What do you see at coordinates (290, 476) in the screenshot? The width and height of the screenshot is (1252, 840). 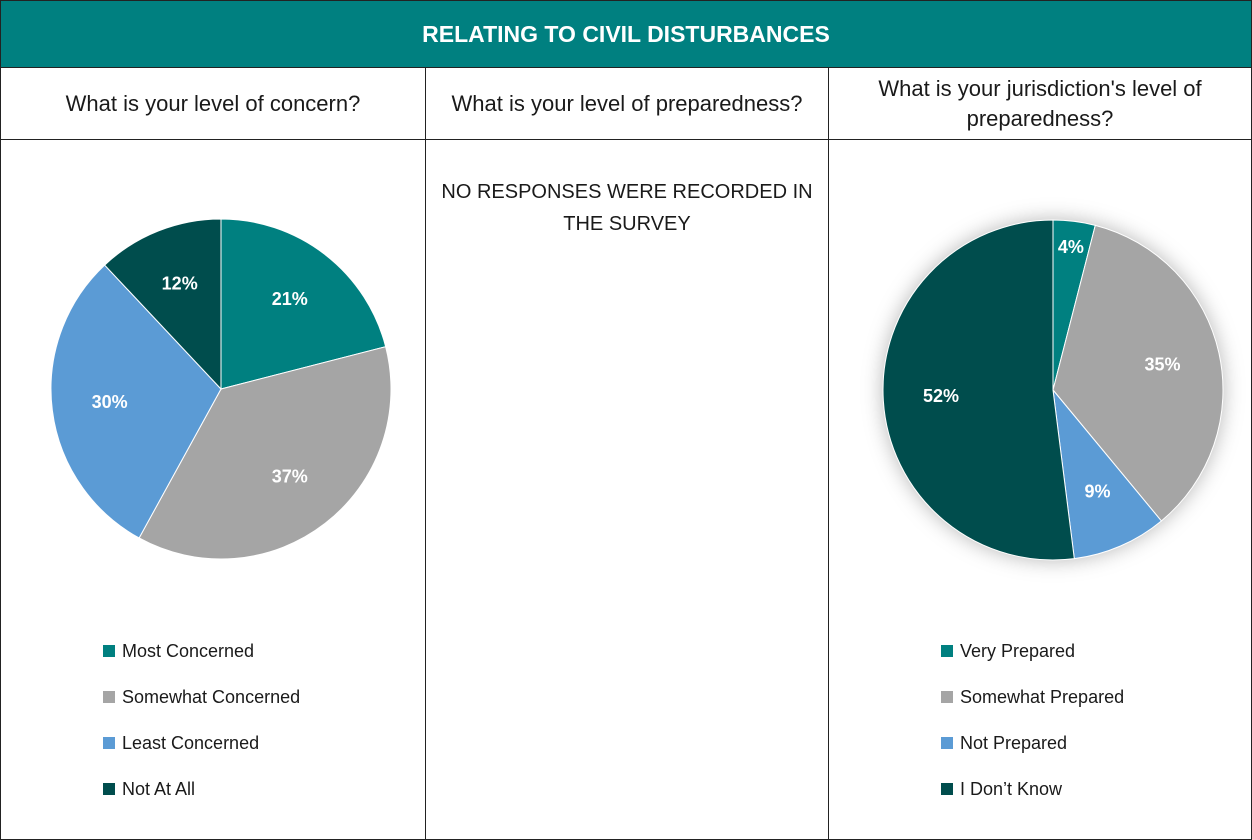 I see `slice-data-label: 37%` at bounding box center [290, 476].